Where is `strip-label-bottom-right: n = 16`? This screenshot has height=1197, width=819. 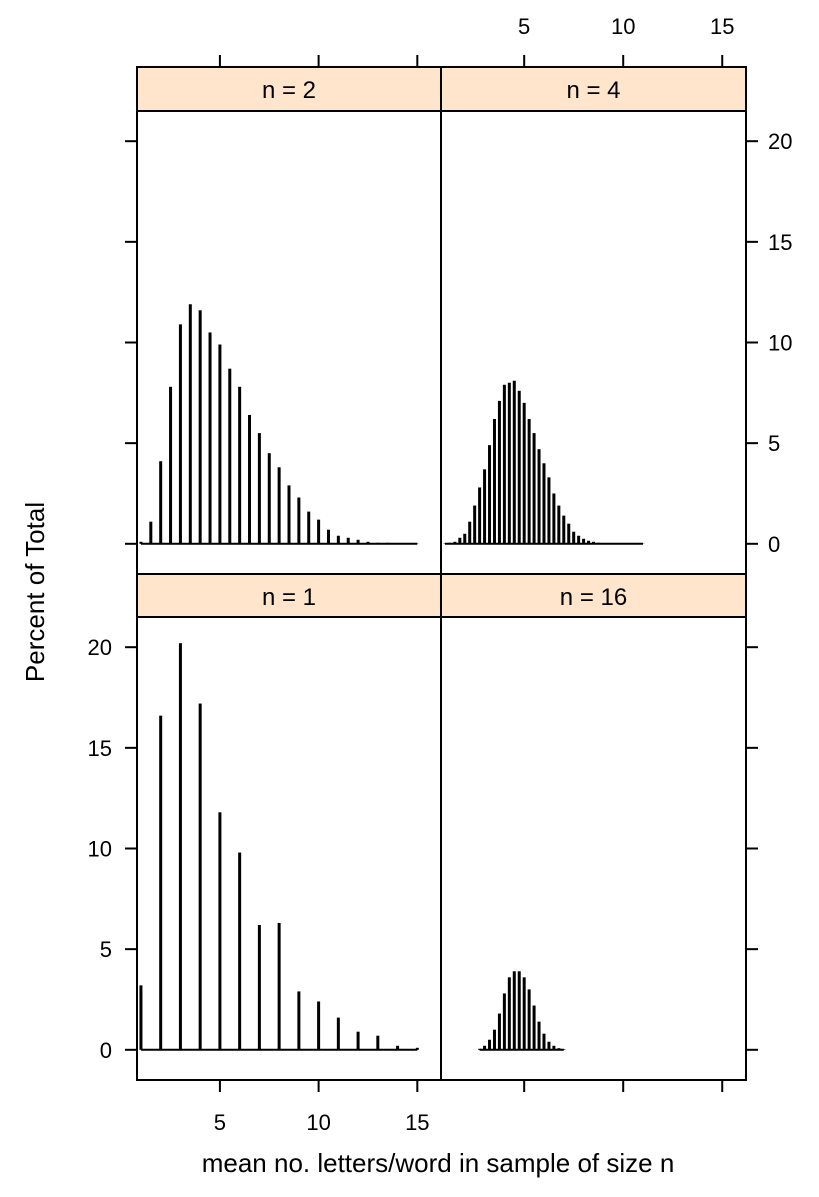
strip-label-bottom-right: n = 16 is located at coordinates (593, 597).